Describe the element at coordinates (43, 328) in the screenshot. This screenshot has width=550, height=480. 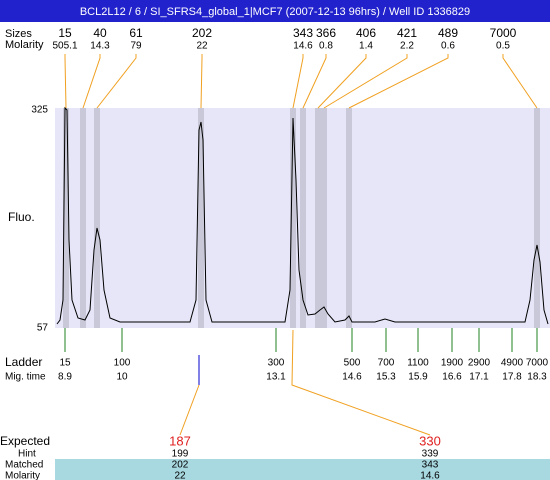
I see `y-min-label: 57` at that location.